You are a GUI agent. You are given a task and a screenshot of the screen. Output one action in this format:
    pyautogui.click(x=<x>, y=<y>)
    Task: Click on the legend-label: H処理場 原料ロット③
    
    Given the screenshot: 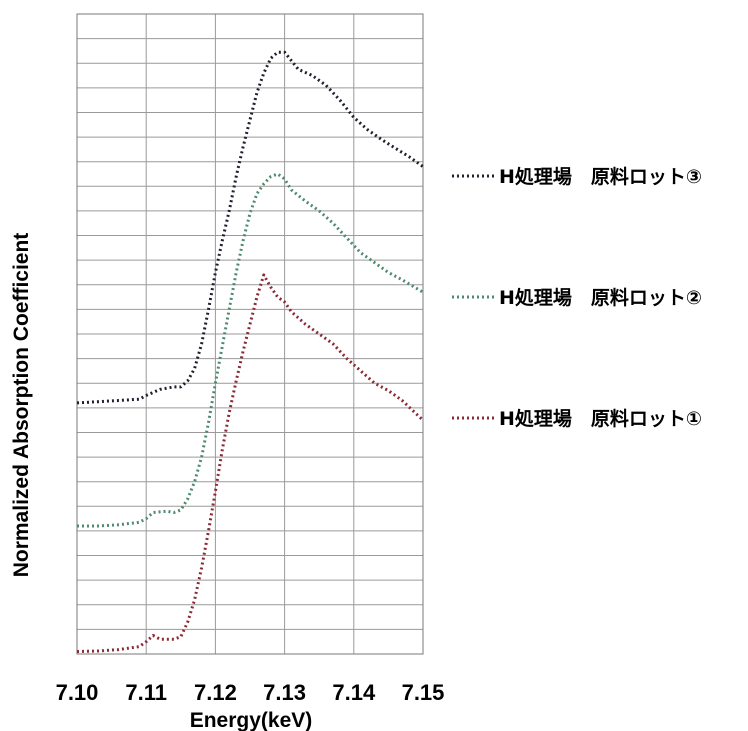 What is the action you would take?
    pyautogui.click(x=600, y=176)
    